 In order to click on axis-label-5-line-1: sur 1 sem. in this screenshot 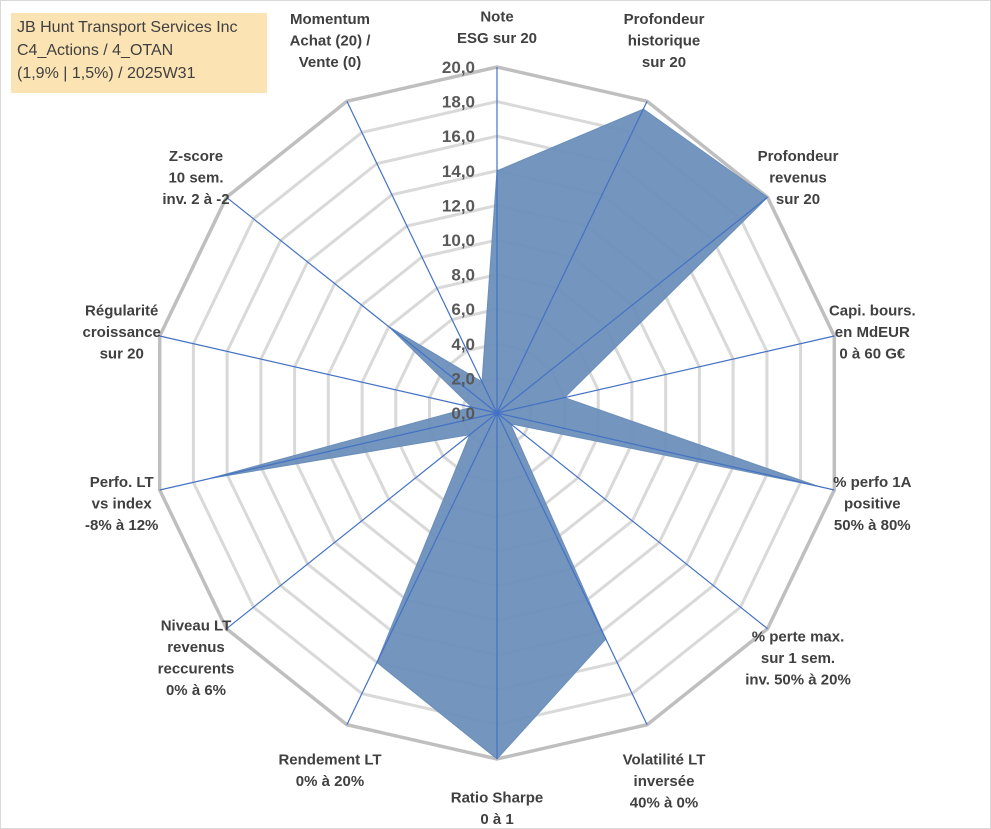, I will do `click(798, 658)`.